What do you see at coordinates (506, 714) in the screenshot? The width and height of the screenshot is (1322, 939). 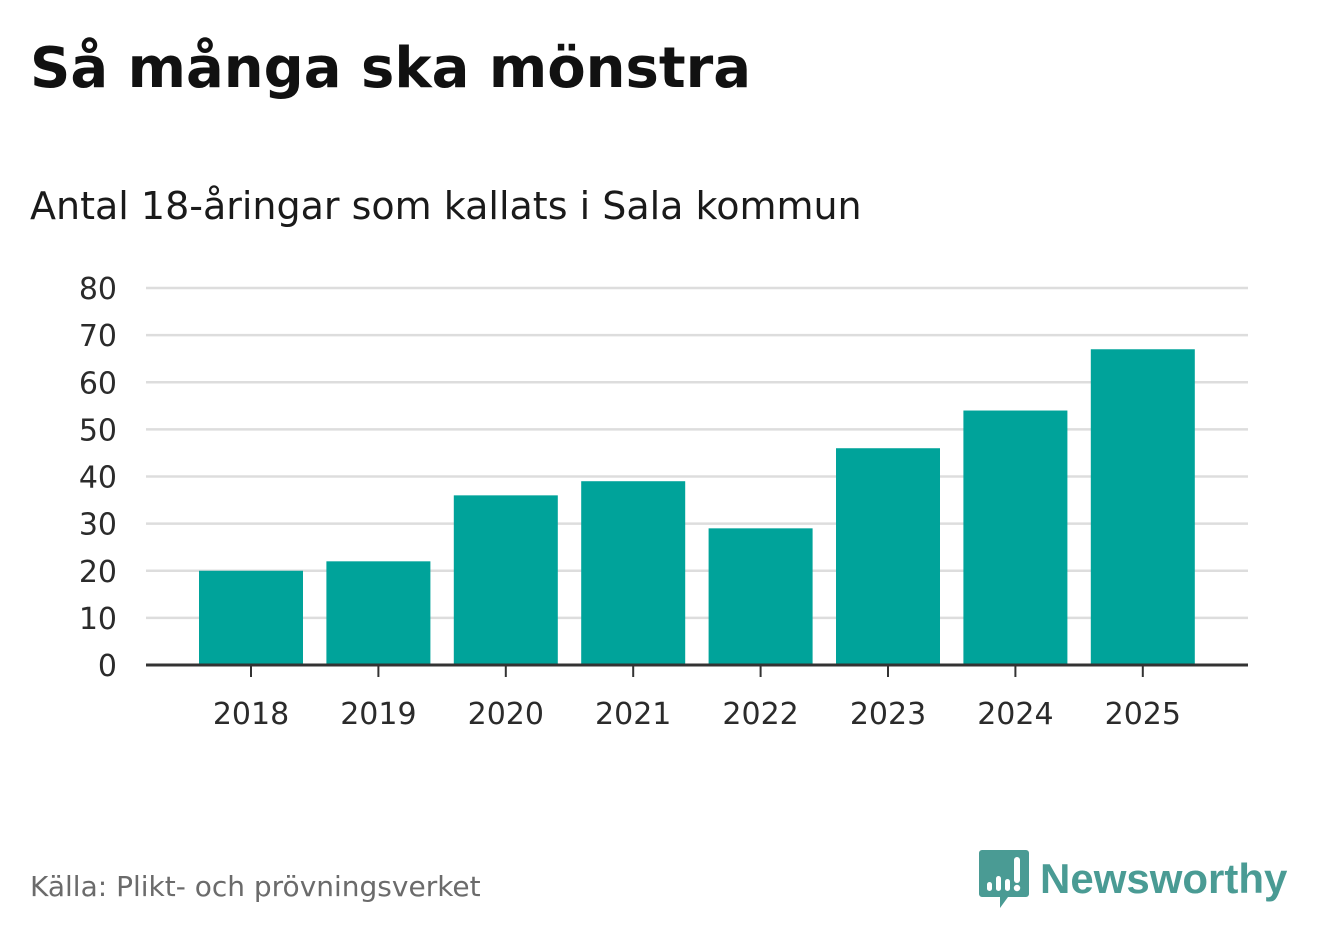 I see `x-tick-label: 2020` at bounding box center [506, 714].